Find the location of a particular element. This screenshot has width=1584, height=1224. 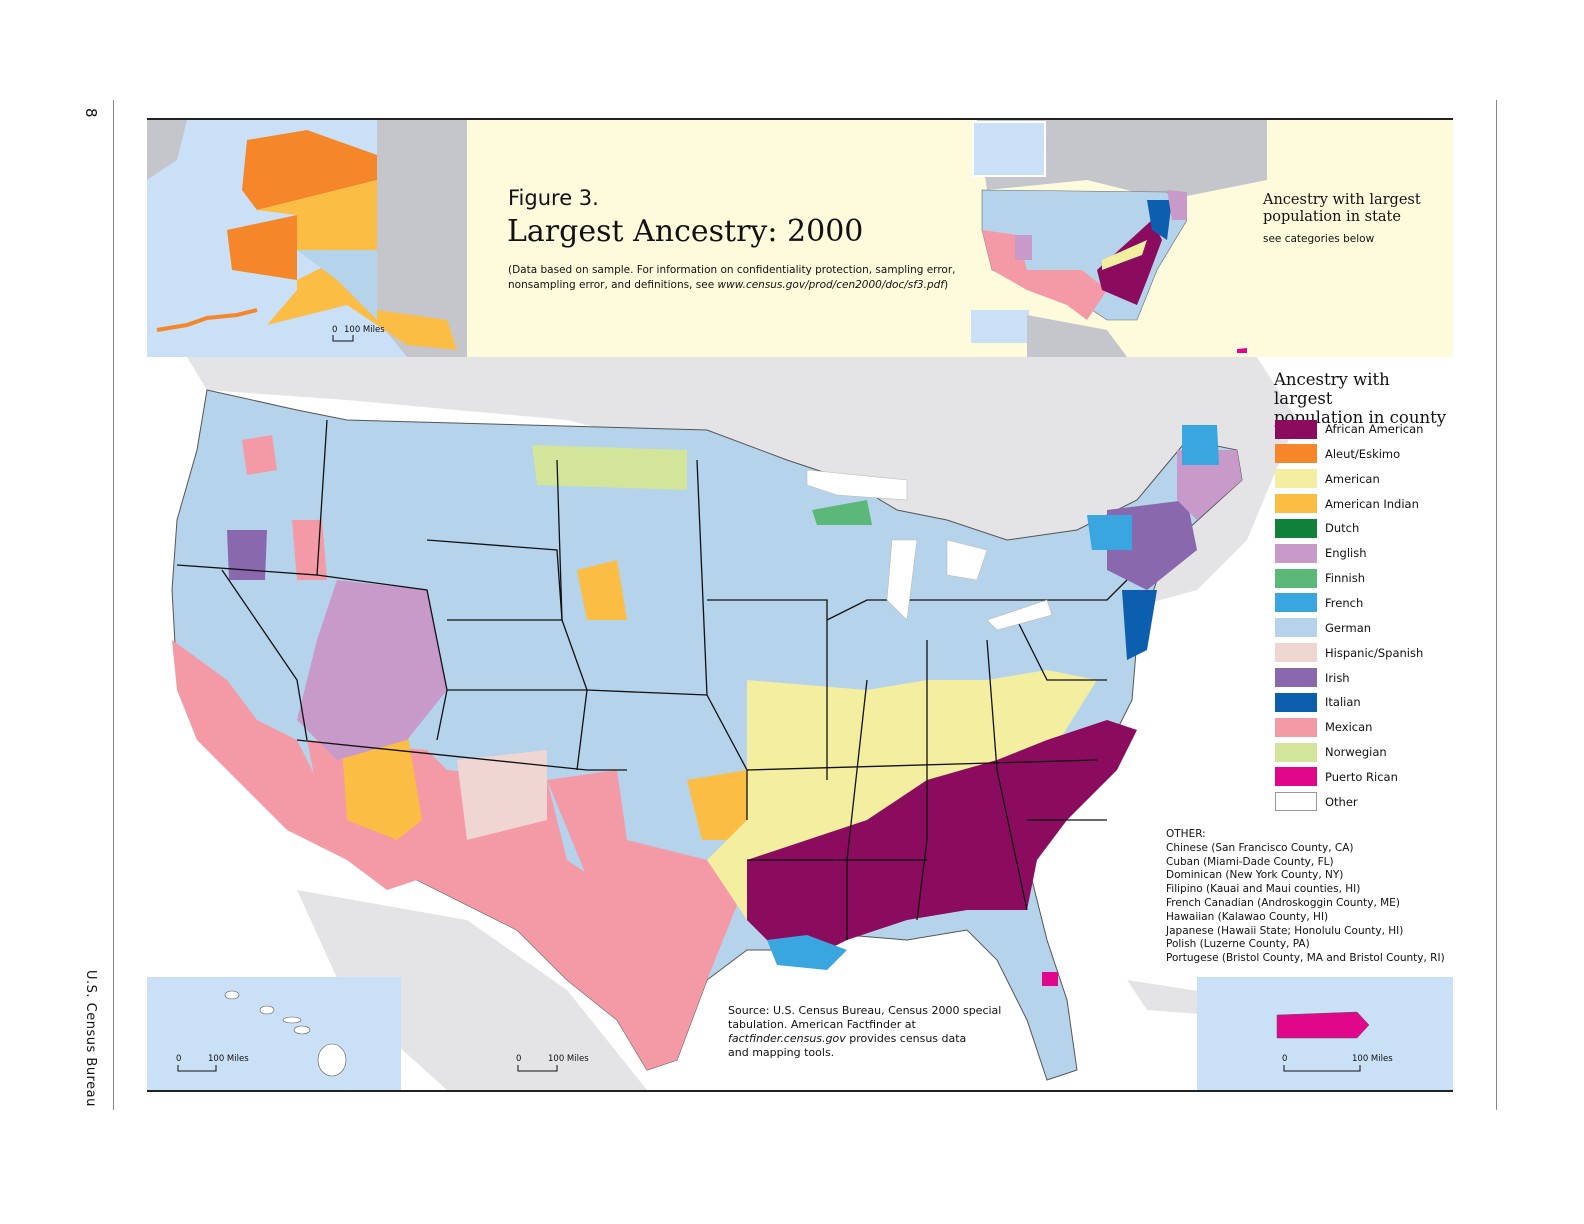

legend-item: Finnish is located at coordinates (1320, 578).